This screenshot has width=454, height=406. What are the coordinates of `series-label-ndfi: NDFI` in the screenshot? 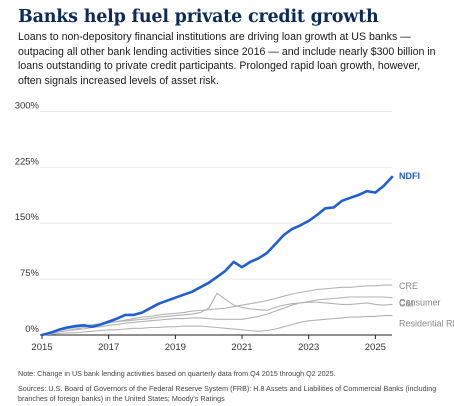 It's located at (409, 176).